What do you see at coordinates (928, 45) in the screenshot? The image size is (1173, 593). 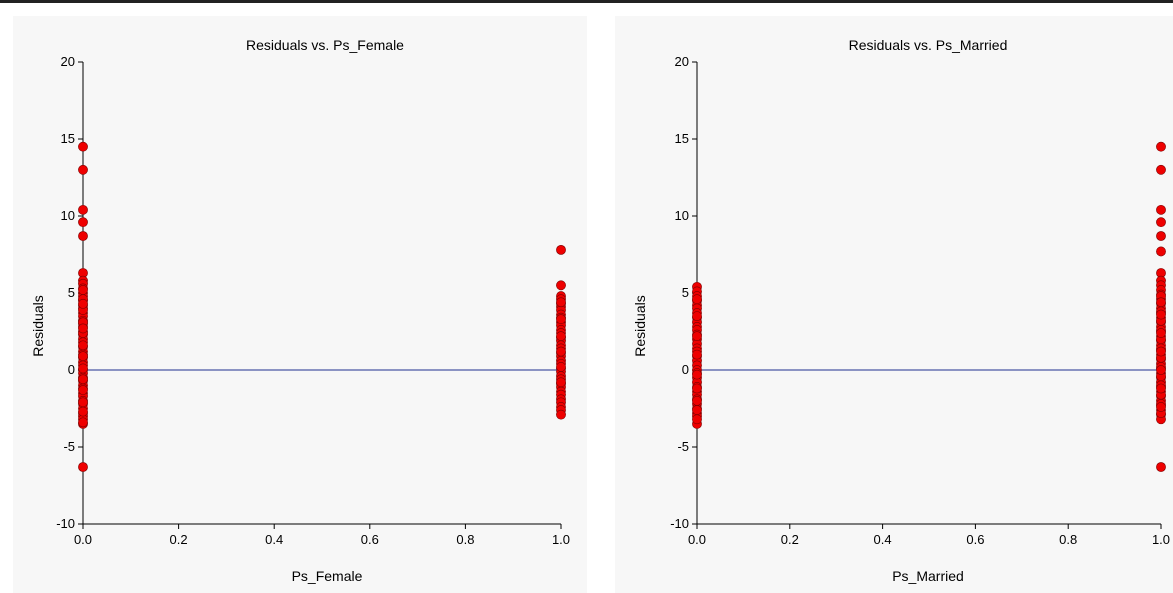 I see `chart-title: Residuals vs. Ps_Married` at bounding box center [928, 45].